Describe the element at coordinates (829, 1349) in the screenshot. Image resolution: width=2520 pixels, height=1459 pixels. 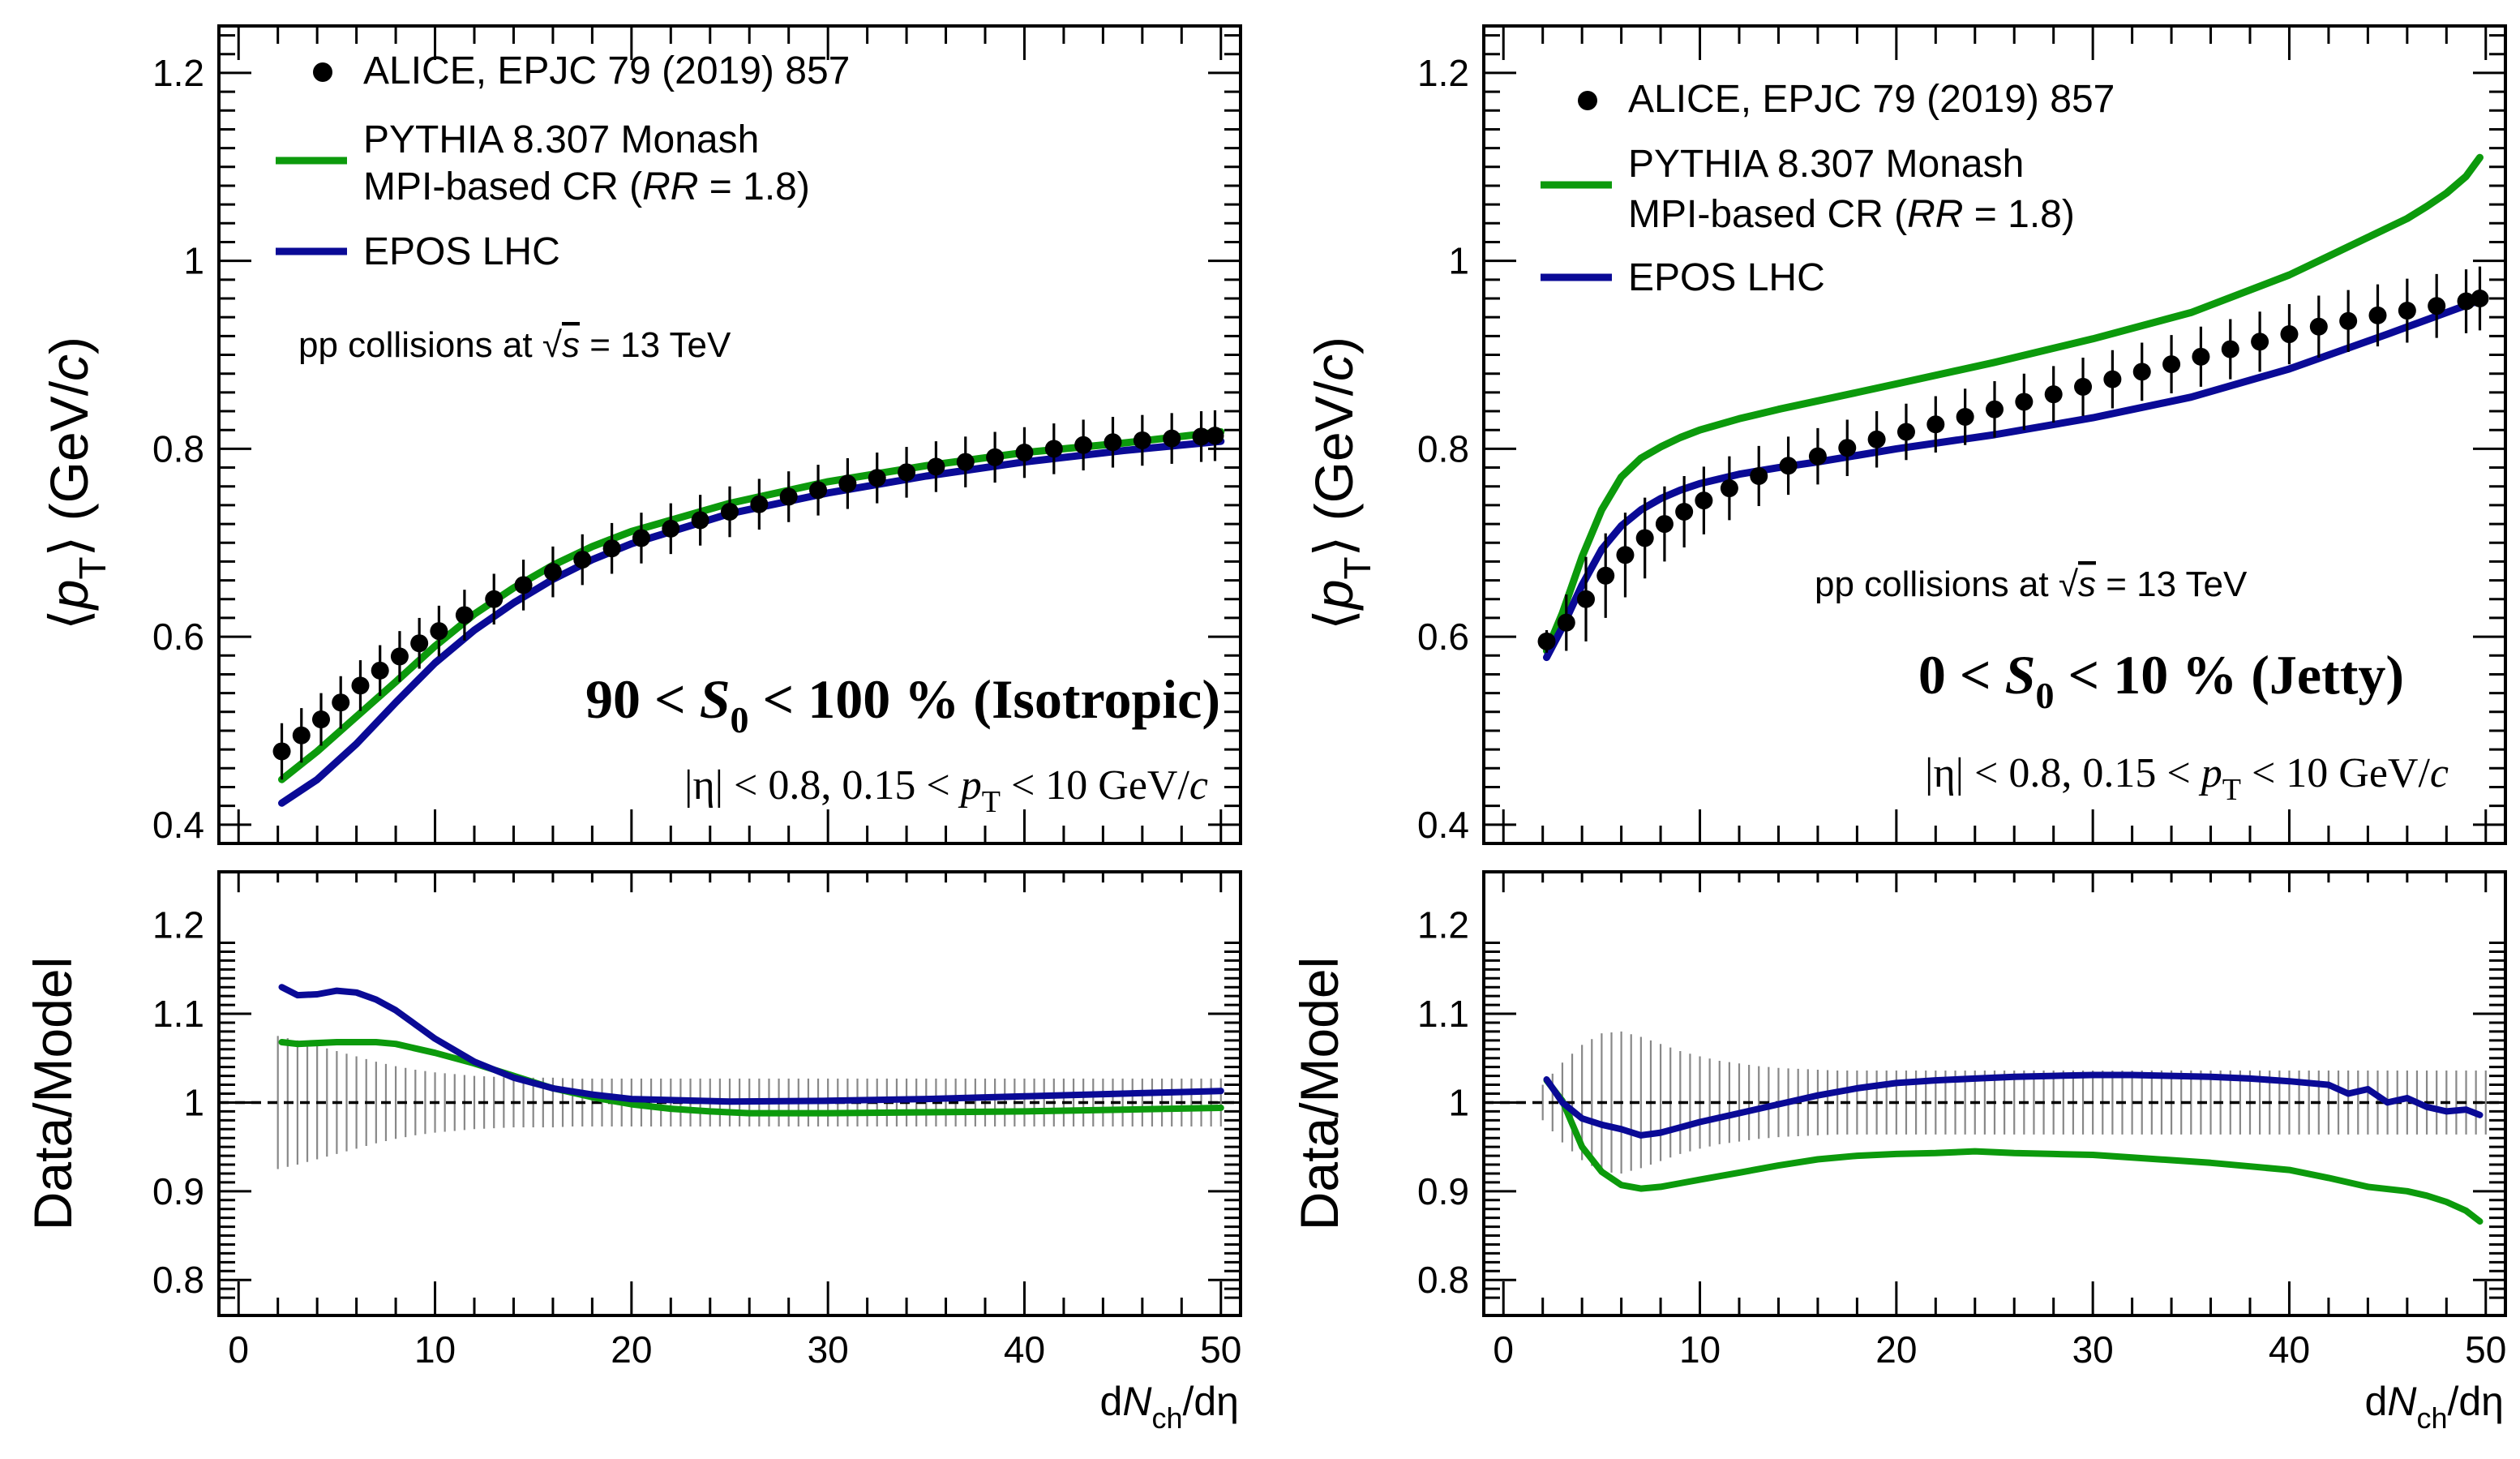
I see `x-tick-label: 30` at that location.